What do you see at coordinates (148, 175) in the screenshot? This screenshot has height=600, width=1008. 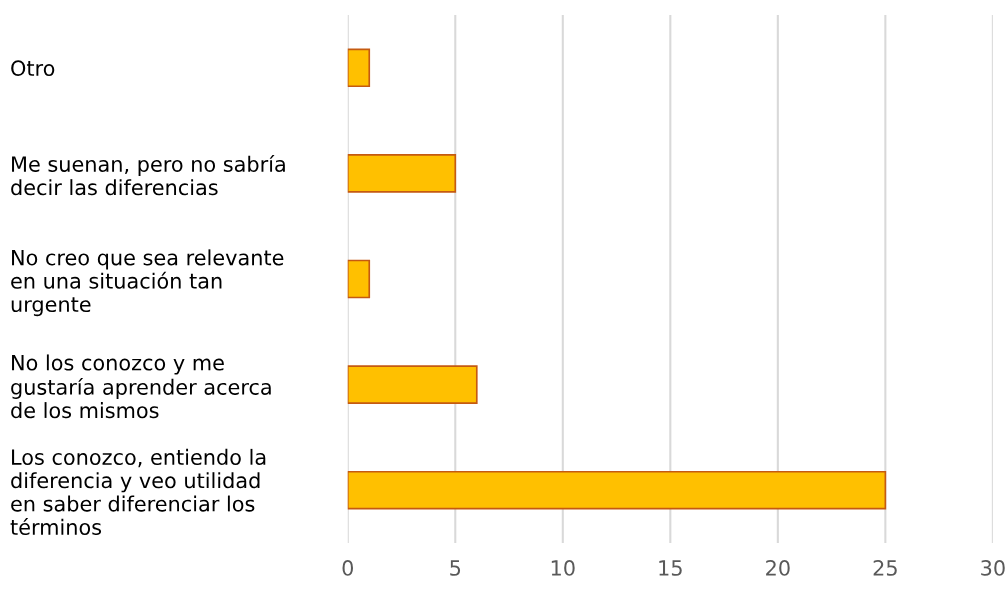 I see `y-tick-label: Me suenan, pero no sabría decir las diferencias` at bounding box center [148, 175].